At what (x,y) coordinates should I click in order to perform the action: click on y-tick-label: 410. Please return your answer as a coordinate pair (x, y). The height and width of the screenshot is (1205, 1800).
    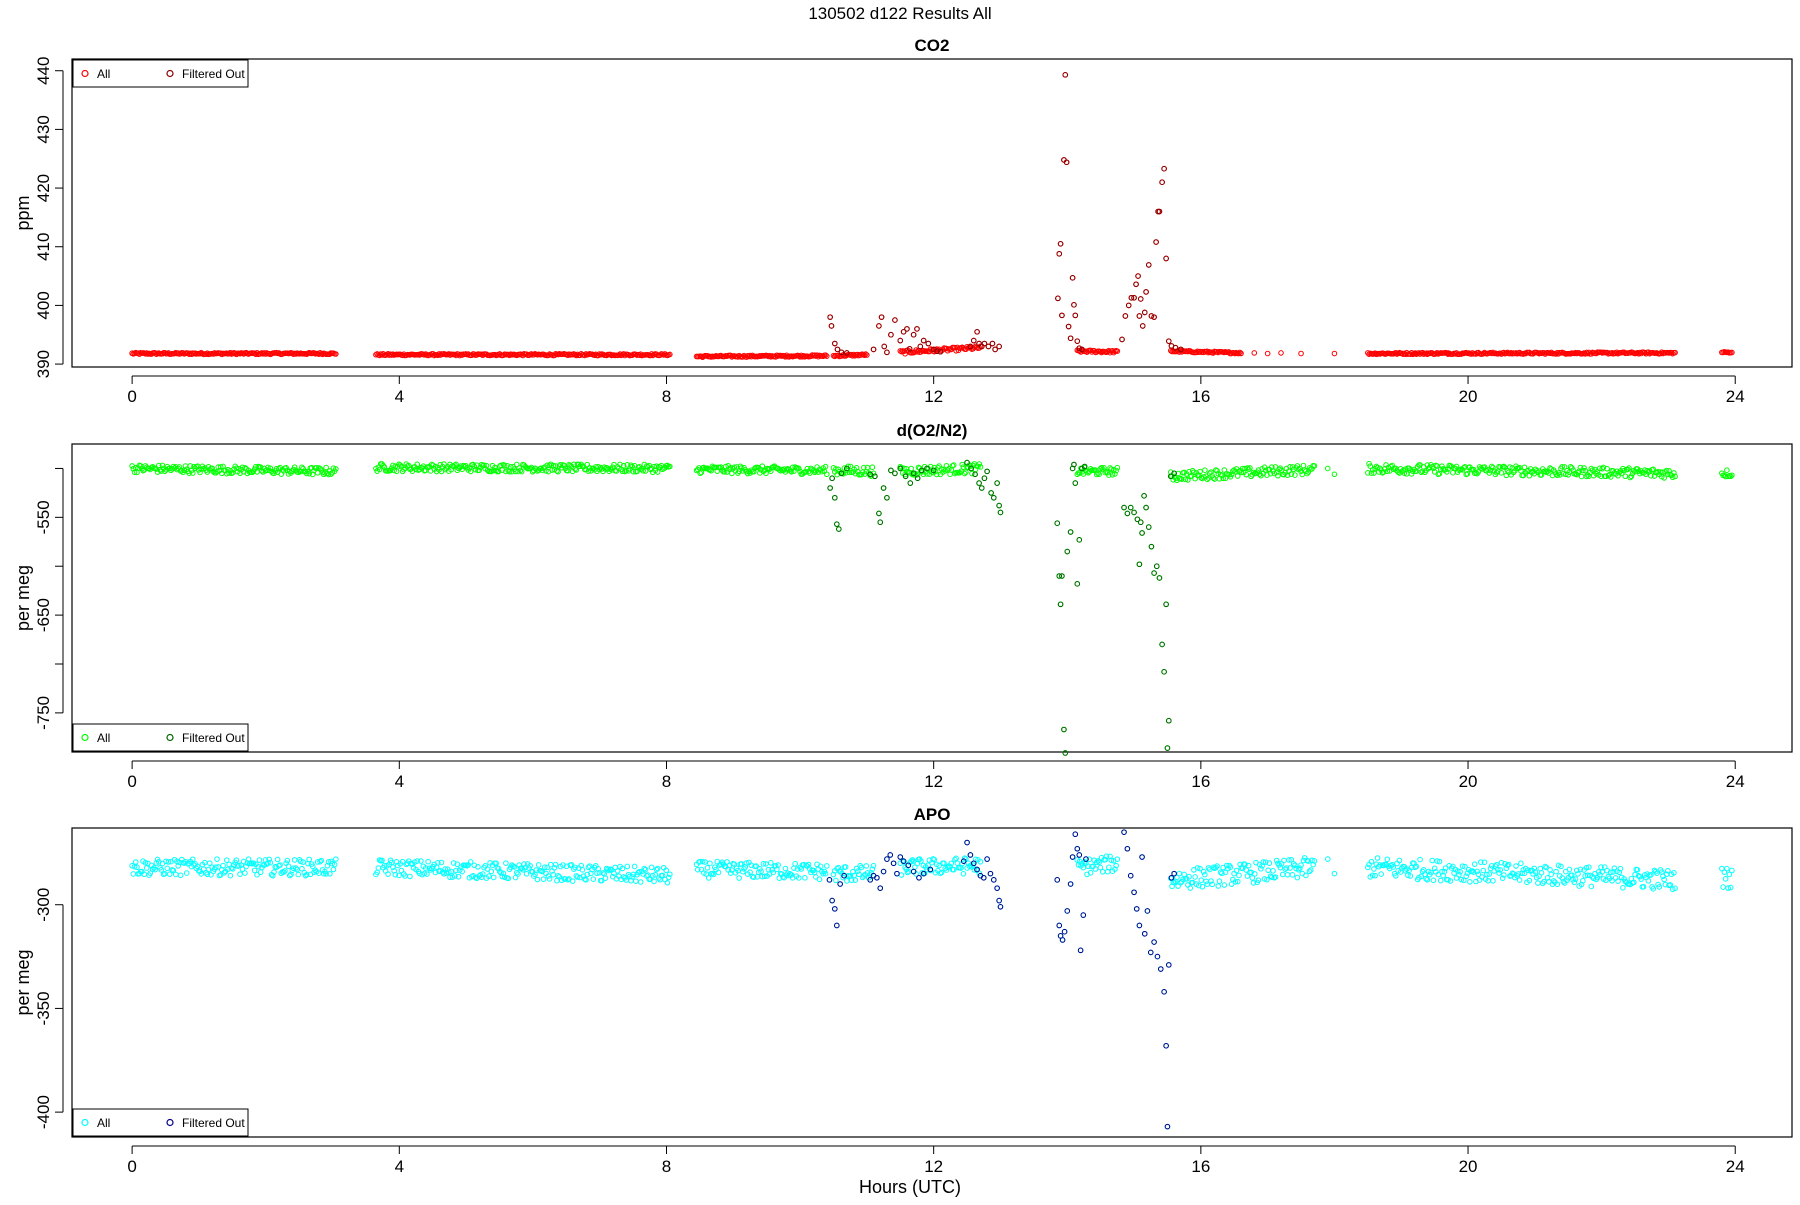
    Looking at the image, I should click on (43, 247).